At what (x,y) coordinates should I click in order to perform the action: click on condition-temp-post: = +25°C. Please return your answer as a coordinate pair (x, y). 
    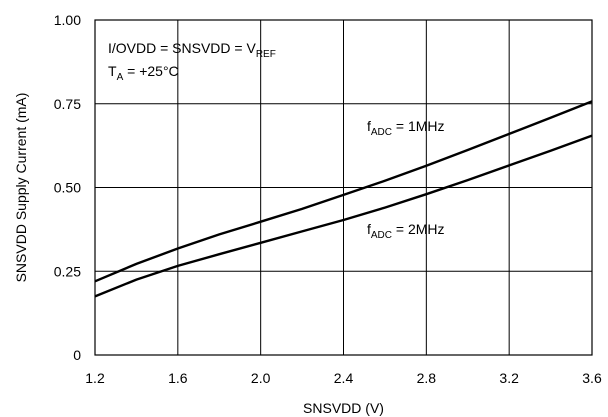
    Looking at the image, I should click on (150, 71).